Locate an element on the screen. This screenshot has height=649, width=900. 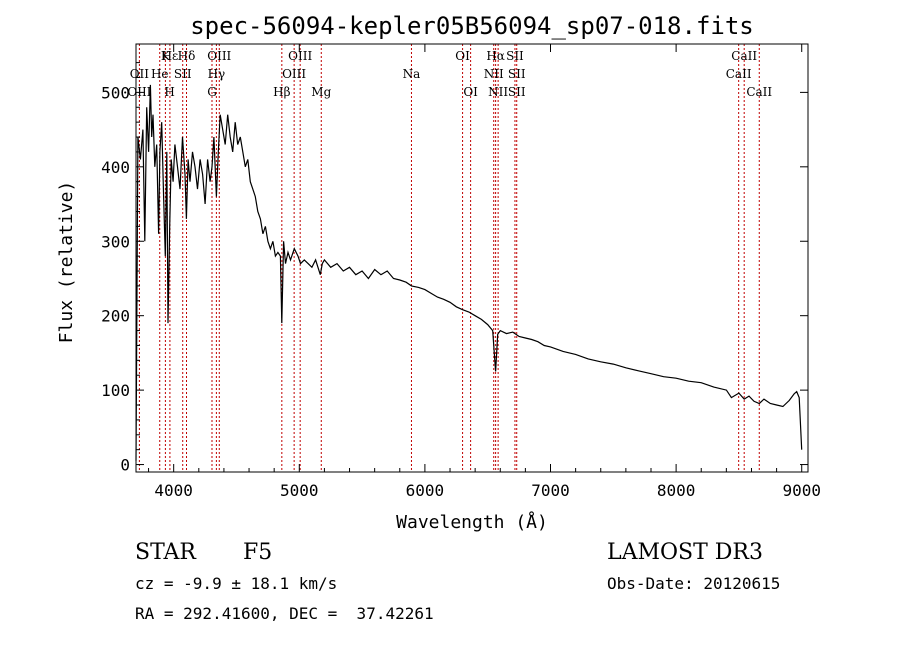
x-tick-label: 6000 is located at coordinates (425, 490).